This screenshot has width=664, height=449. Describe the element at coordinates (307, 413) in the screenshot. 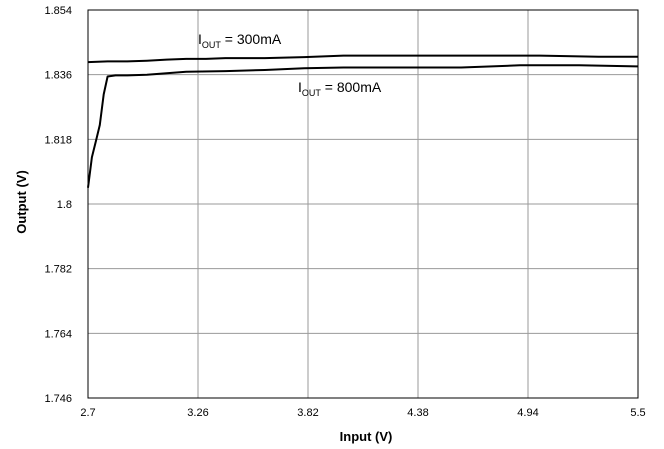

I see `x-tick-label: 3.82` at that location.